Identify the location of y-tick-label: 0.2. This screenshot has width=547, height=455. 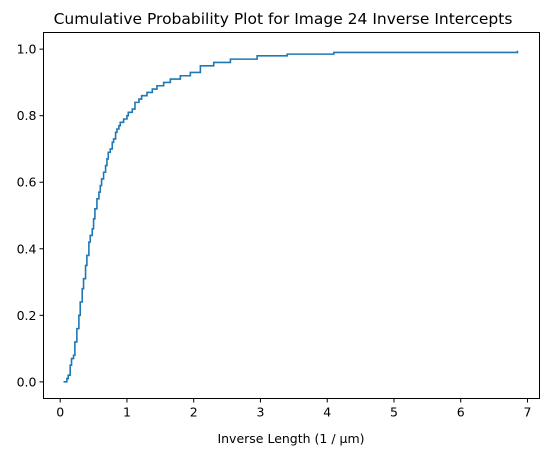
(27, 315).